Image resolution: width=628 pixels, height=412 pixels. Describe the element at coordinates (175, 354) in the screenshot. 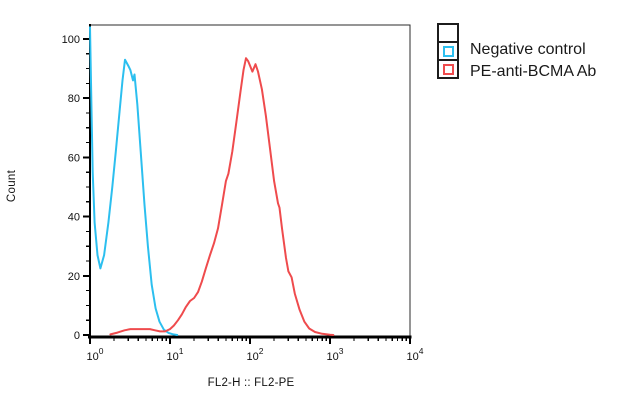

I see `x-tick-label: 10¹` at that location.